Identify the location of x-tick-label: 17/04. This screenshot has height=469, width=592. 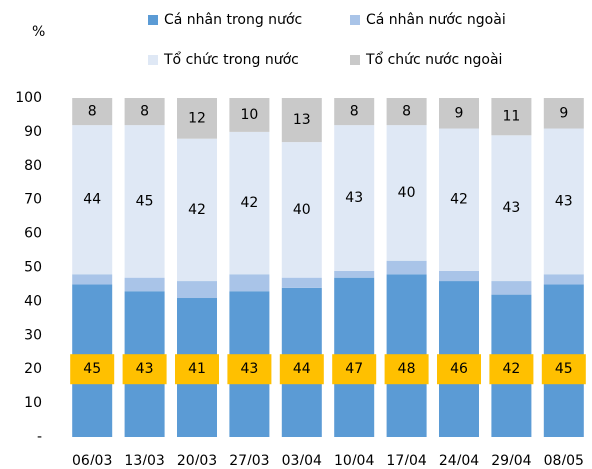
(406, 459).